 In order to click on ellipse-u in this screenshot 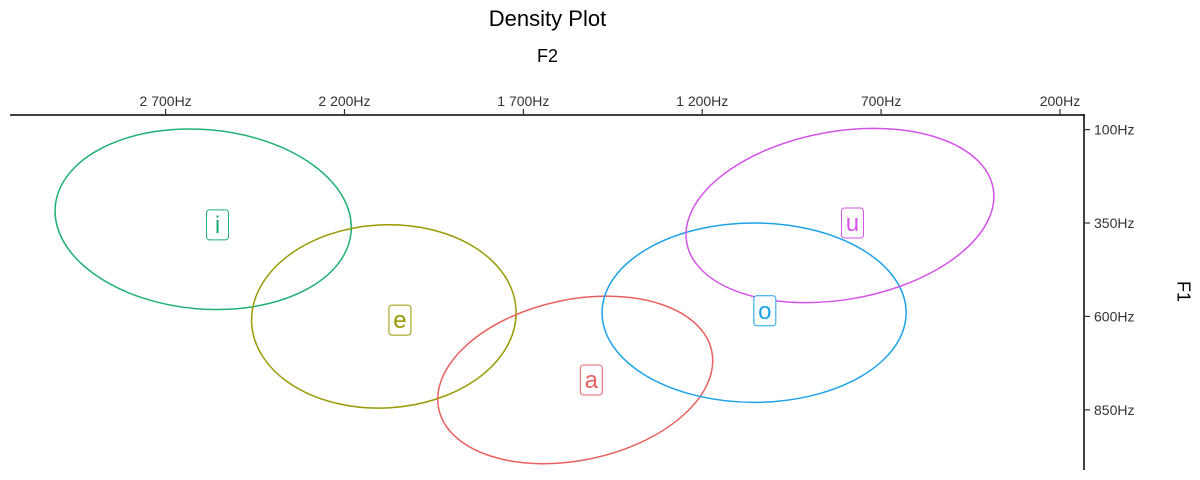, I will do `click(840, 215)`.